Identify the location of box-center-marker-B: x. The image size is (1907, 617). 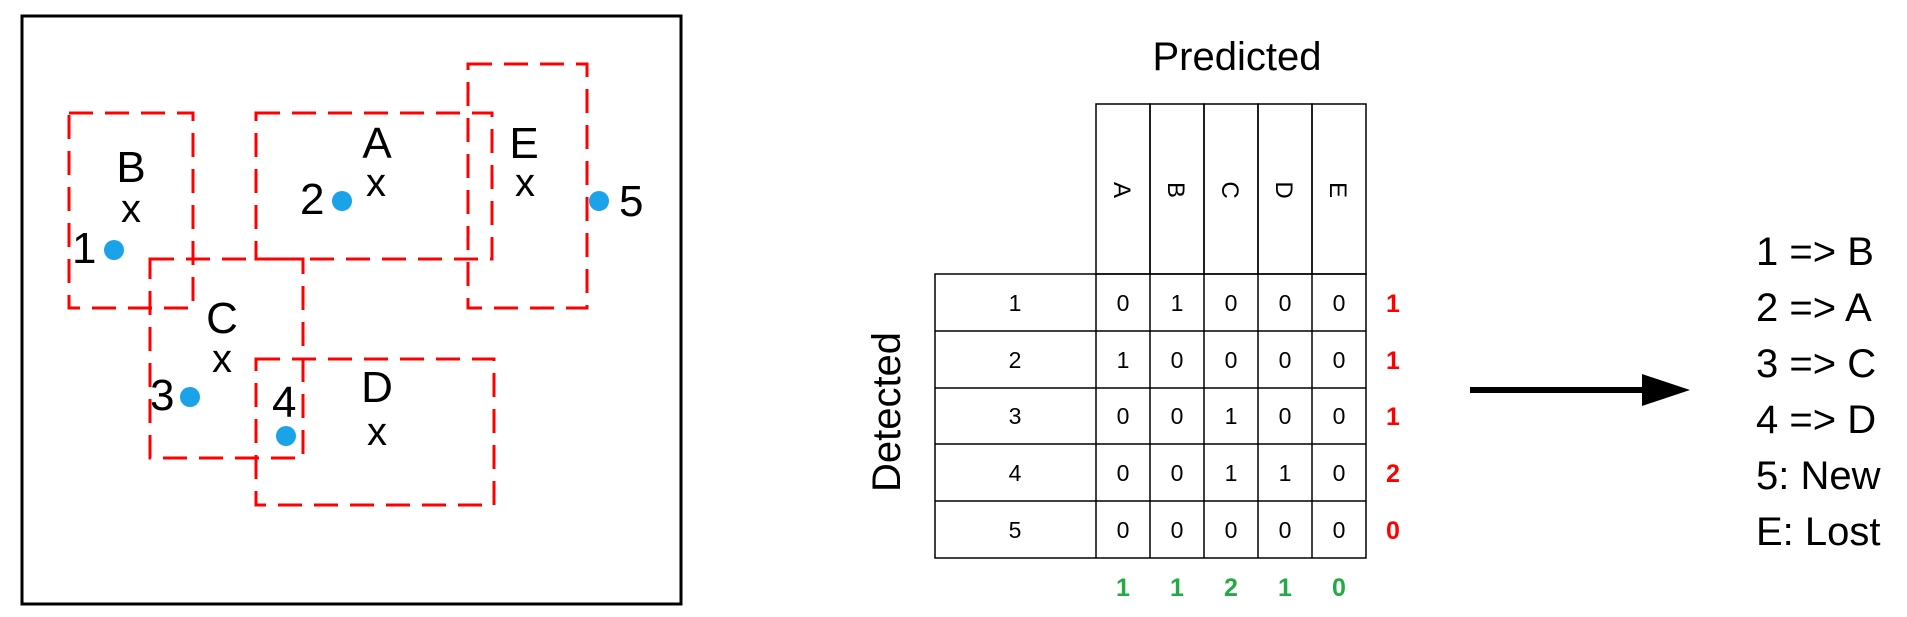
(131, 209).